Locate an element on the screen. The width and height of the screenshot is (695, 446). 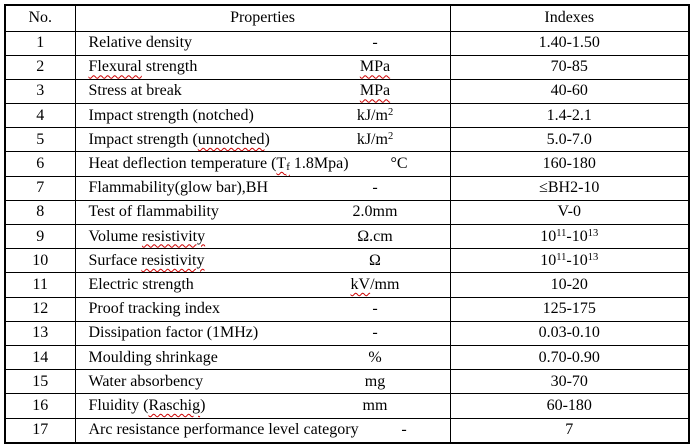
unit-label: mg is located at coordinates (375, 382).